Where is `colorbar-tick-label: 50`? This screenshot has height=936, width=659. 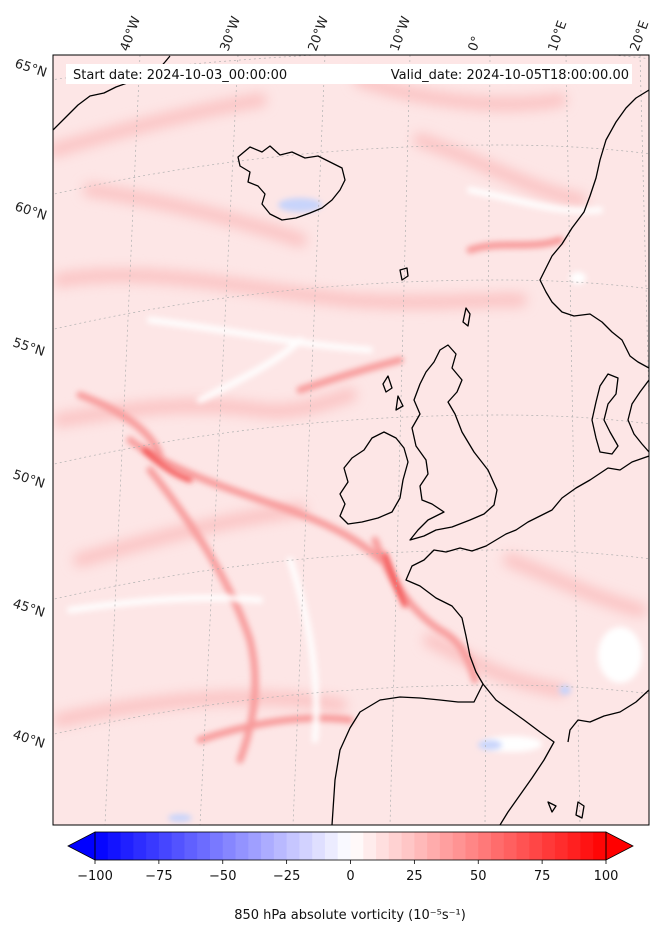 colorbar-tick-label: 50 is located at coordinates (478, 876).